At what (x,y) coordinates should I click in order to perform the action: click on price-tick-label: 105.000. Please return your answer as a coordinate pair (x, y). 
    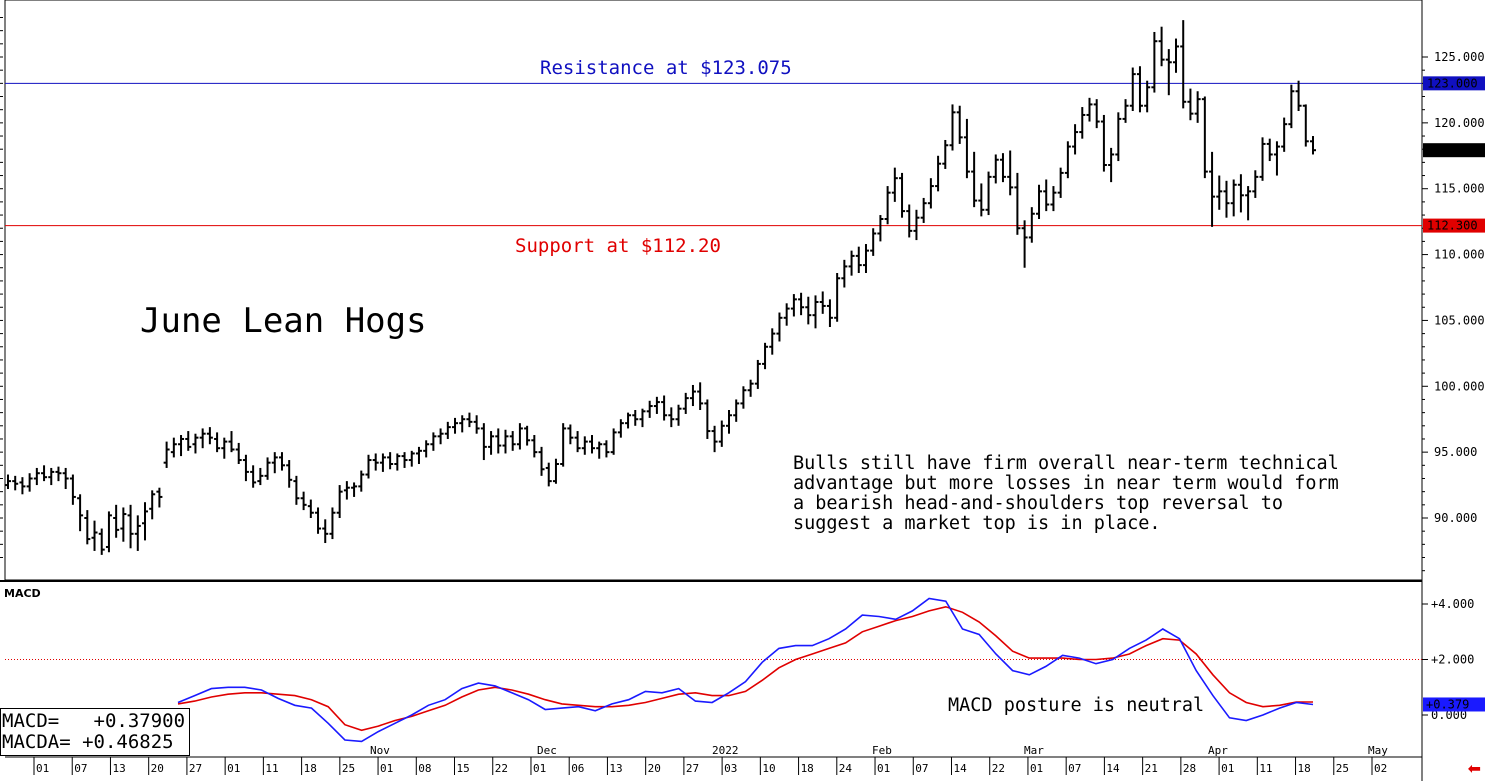
    Looking at the image, I should click on (1459, 320).